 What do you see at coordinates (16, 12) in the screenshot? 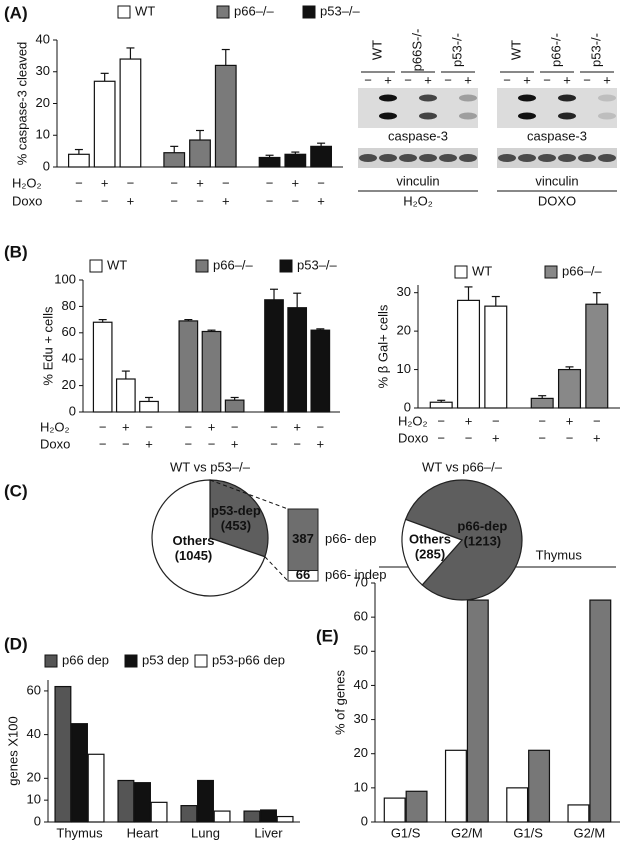
I see `panel-label: (A)` at bounding box center [16, 12].